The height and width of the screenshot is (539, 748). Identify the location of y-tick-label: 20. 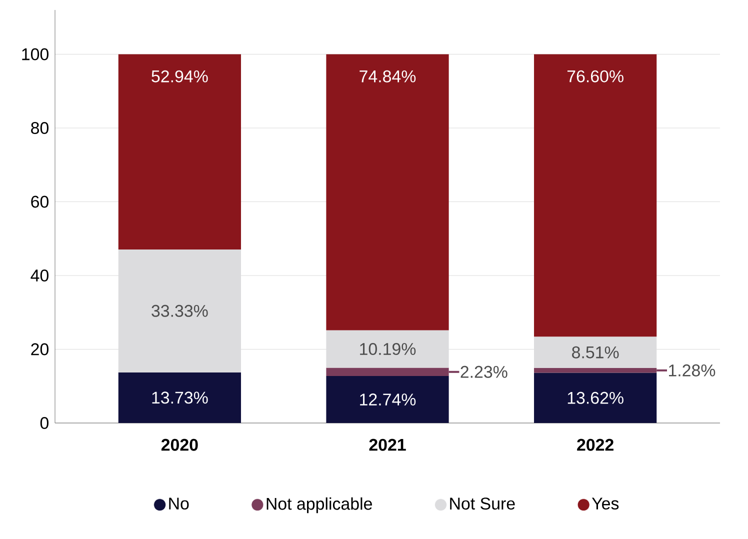
(39, 349).